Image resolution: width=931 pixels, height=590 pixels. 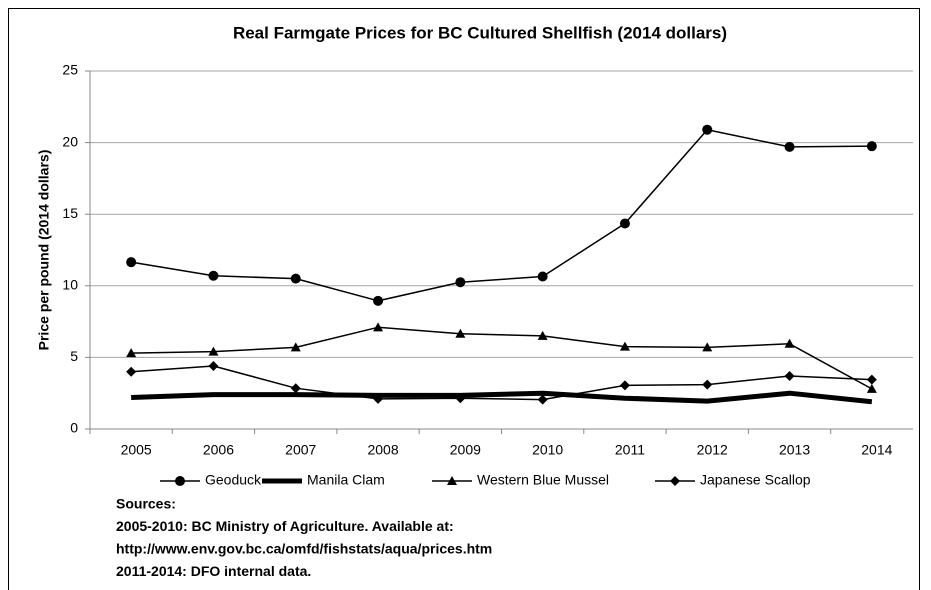 What do you see at coordinates (146, 504) in the screenshot?
I see `note: Sources:` at bounding box center [146, 504].